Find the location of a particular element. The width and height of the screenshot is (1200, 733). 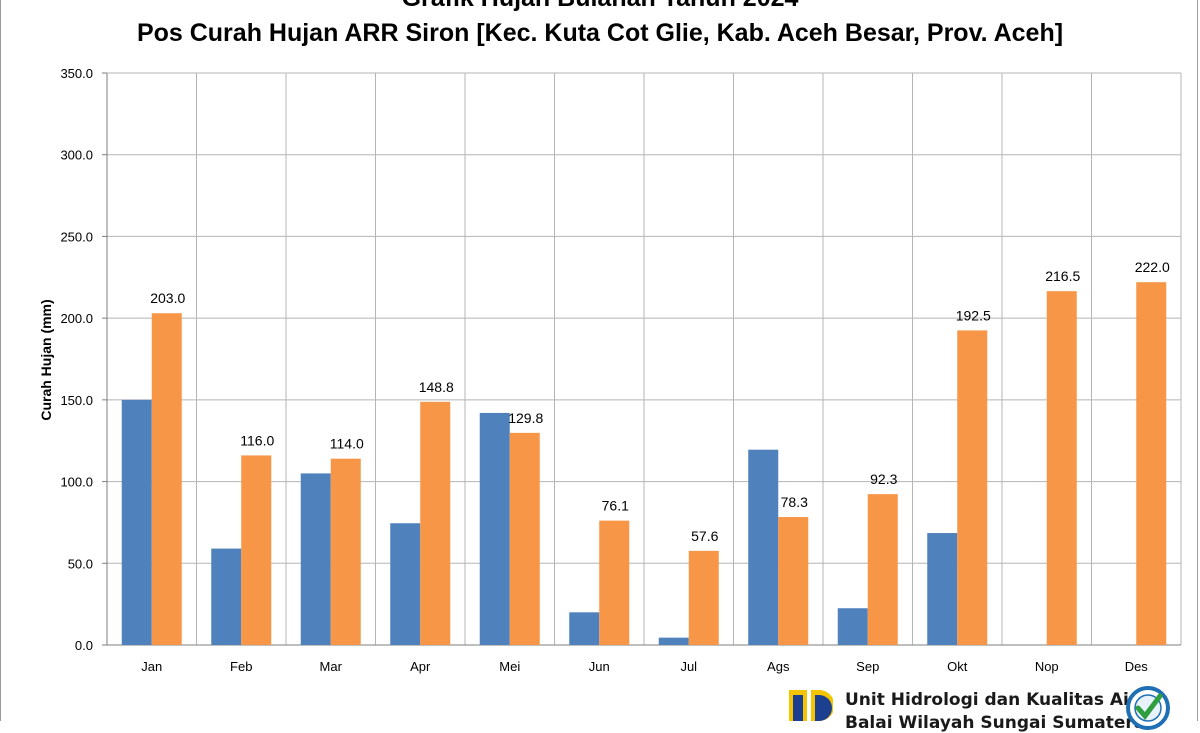

bar-blue-mar is located at coordinates (315, 559).